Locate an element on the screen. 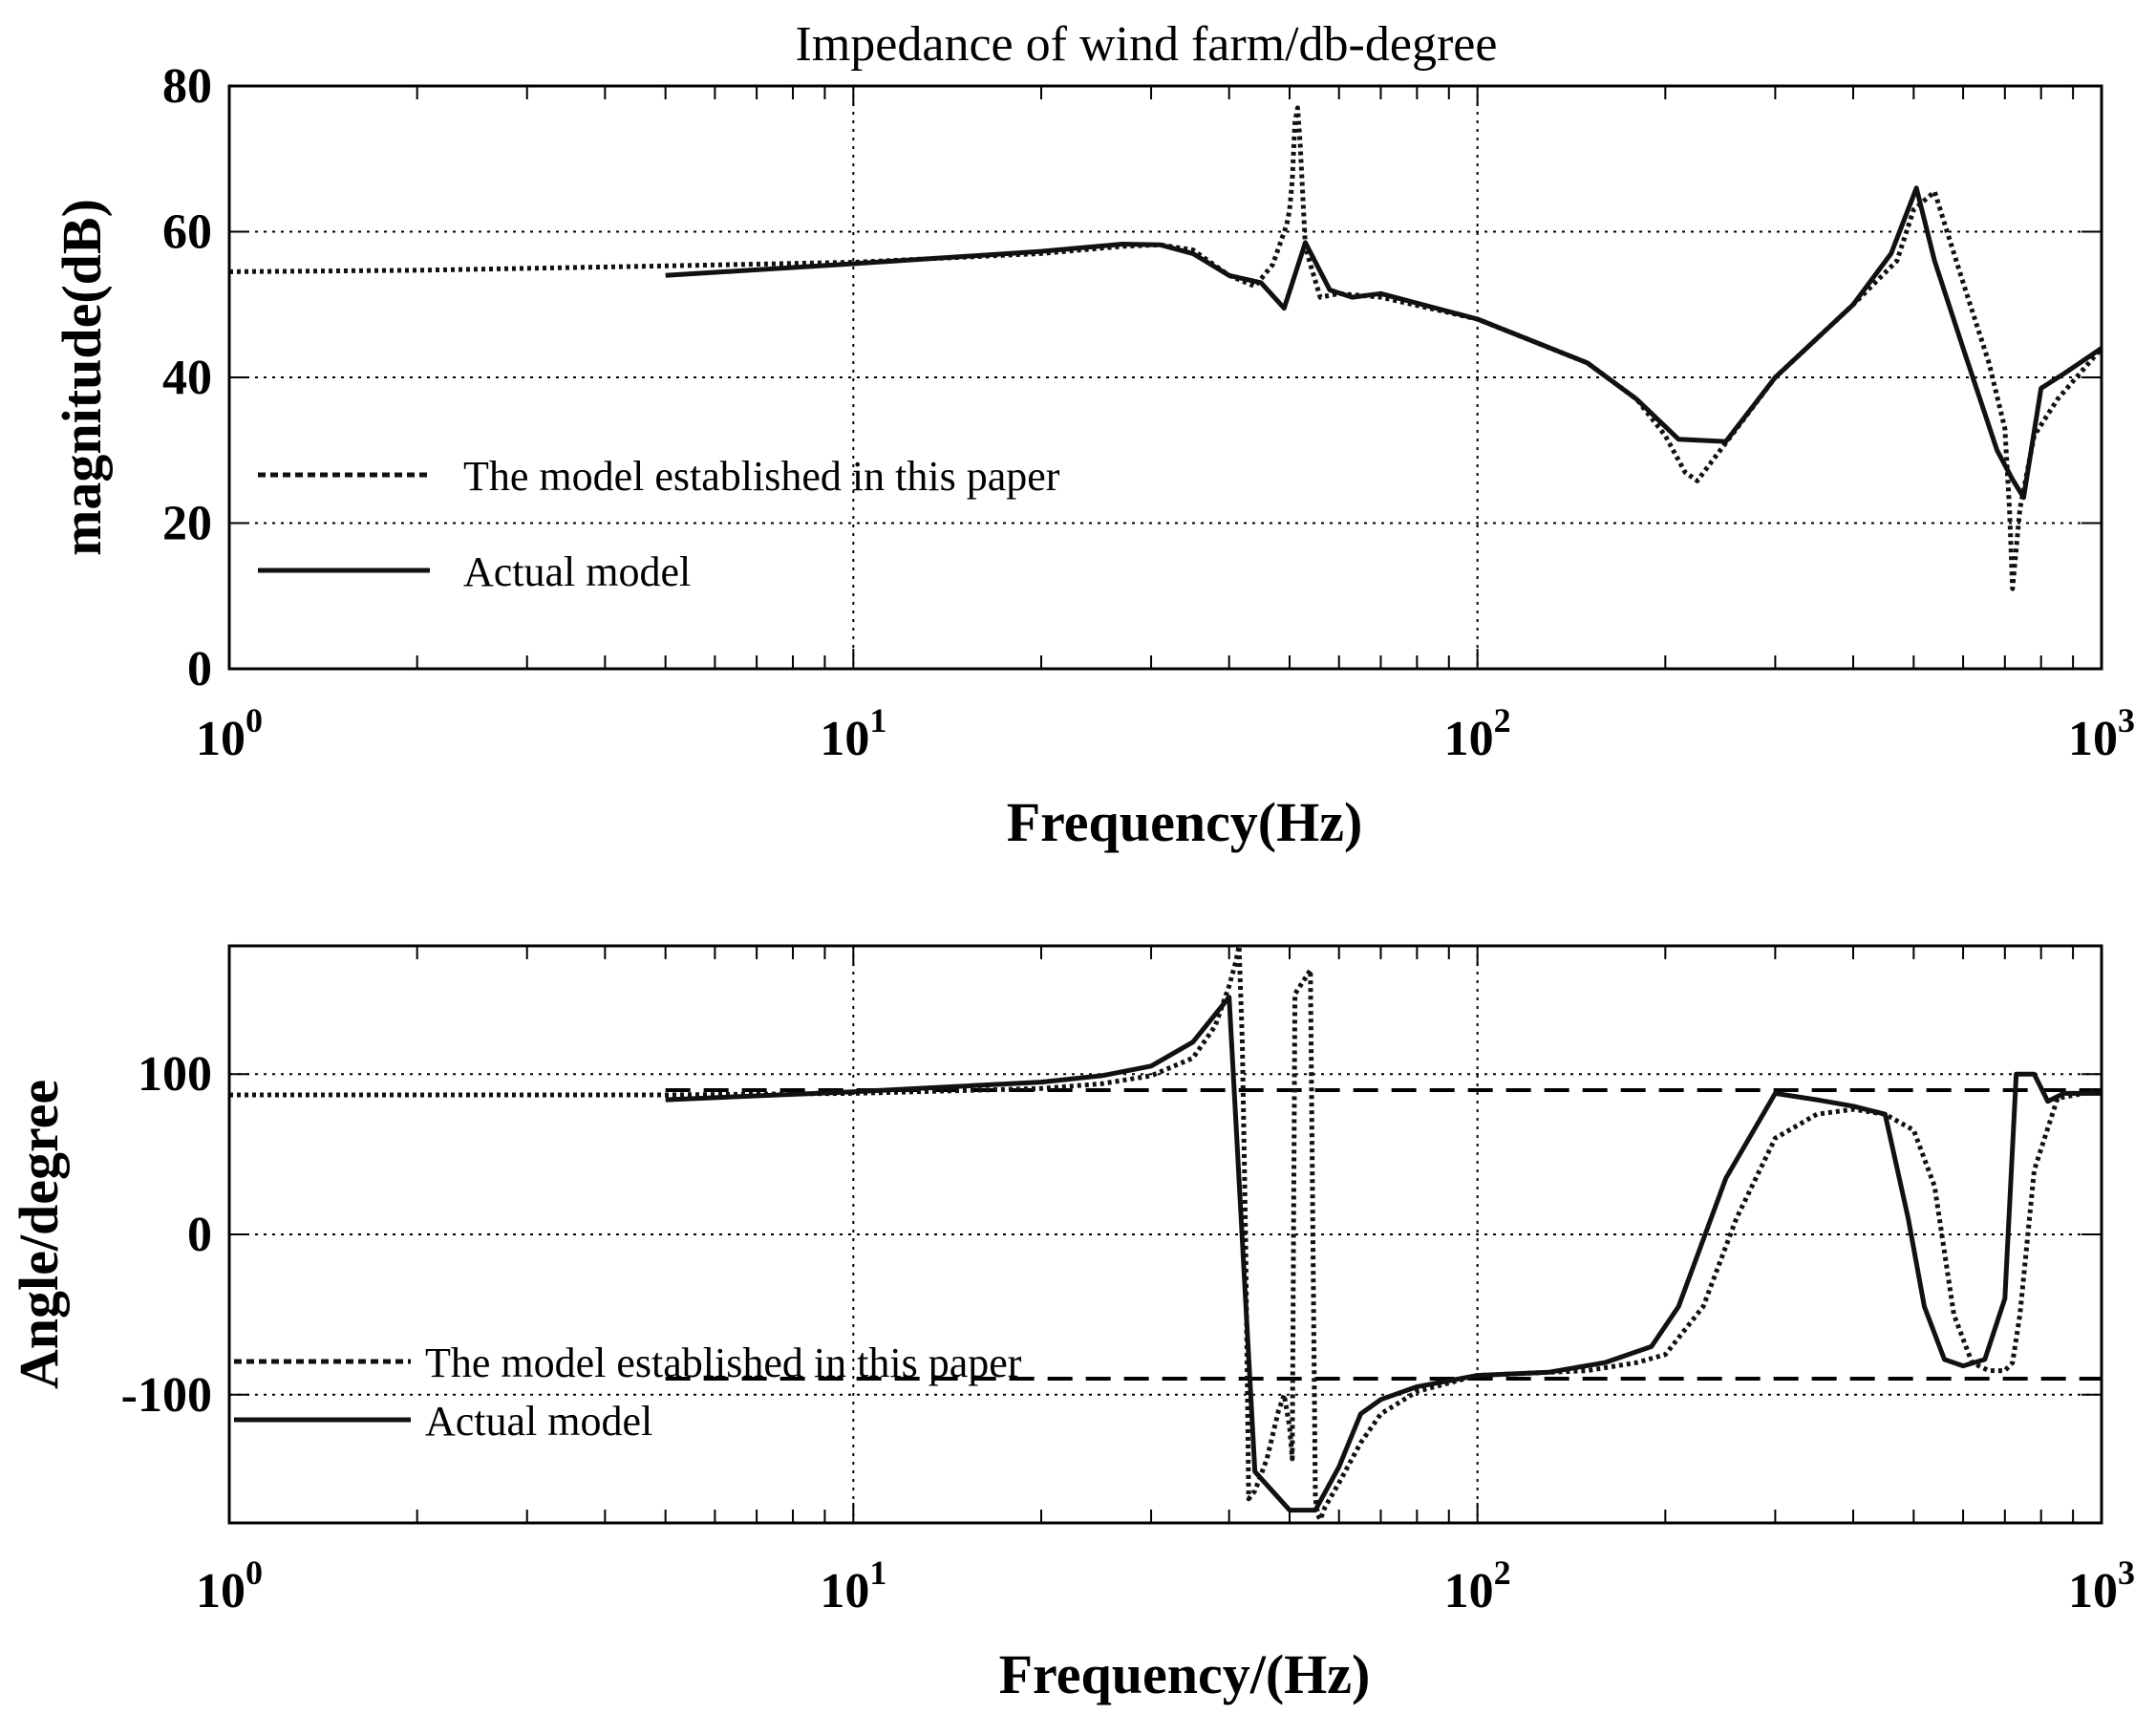  series-line-actual is located at coordinates (1383, 343).